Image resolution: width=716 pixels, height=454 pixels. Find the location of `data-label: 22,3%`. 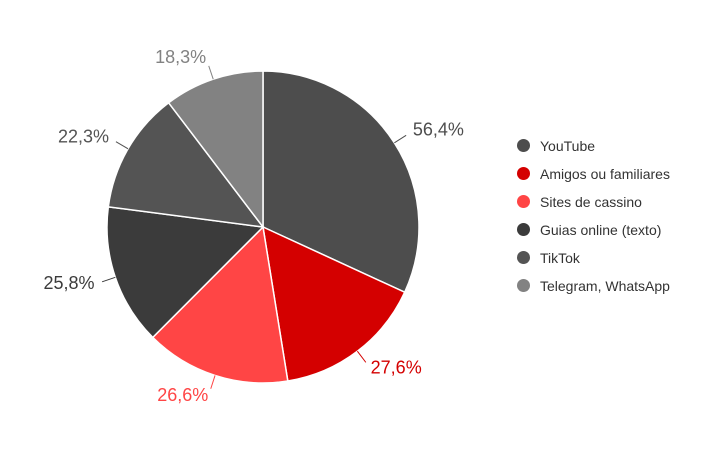

data-label: 22,3% is located at coordinates (83, 136).